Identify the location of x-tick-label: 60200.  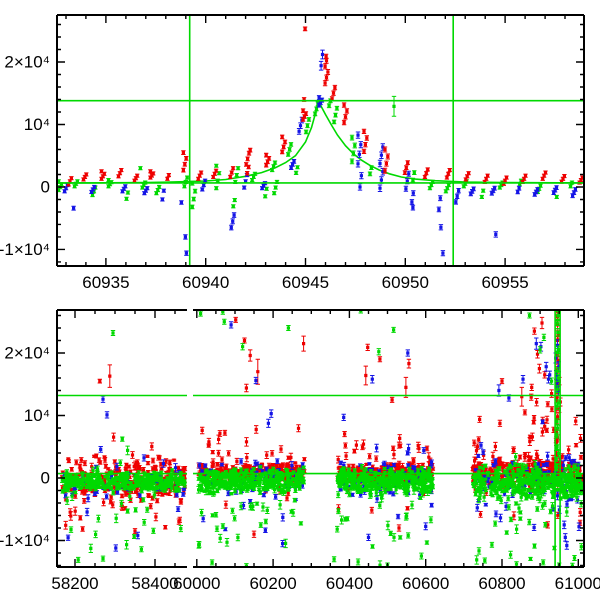
(272, 583).